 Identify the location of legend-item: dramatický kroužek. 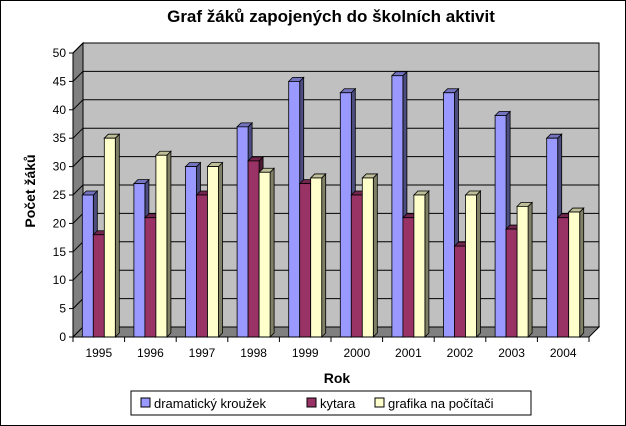
(203, 403).